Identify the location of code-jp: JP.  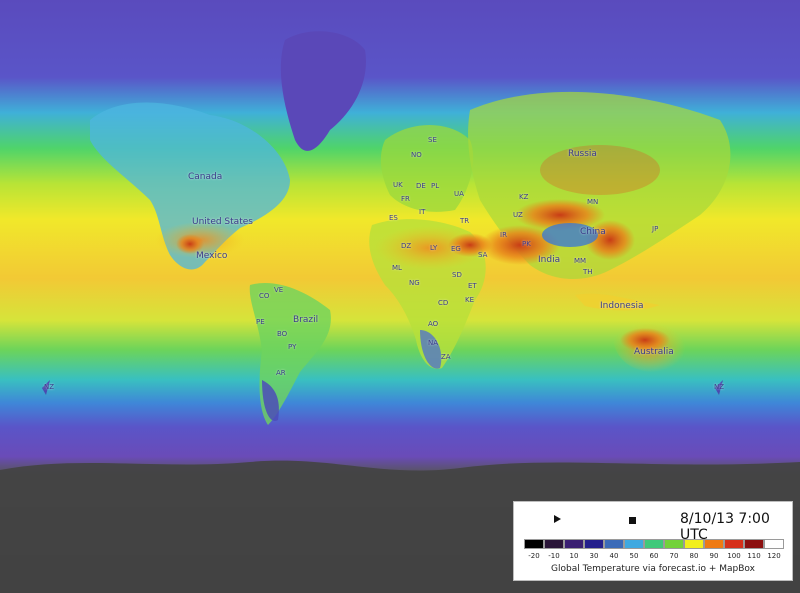
(655, 229).